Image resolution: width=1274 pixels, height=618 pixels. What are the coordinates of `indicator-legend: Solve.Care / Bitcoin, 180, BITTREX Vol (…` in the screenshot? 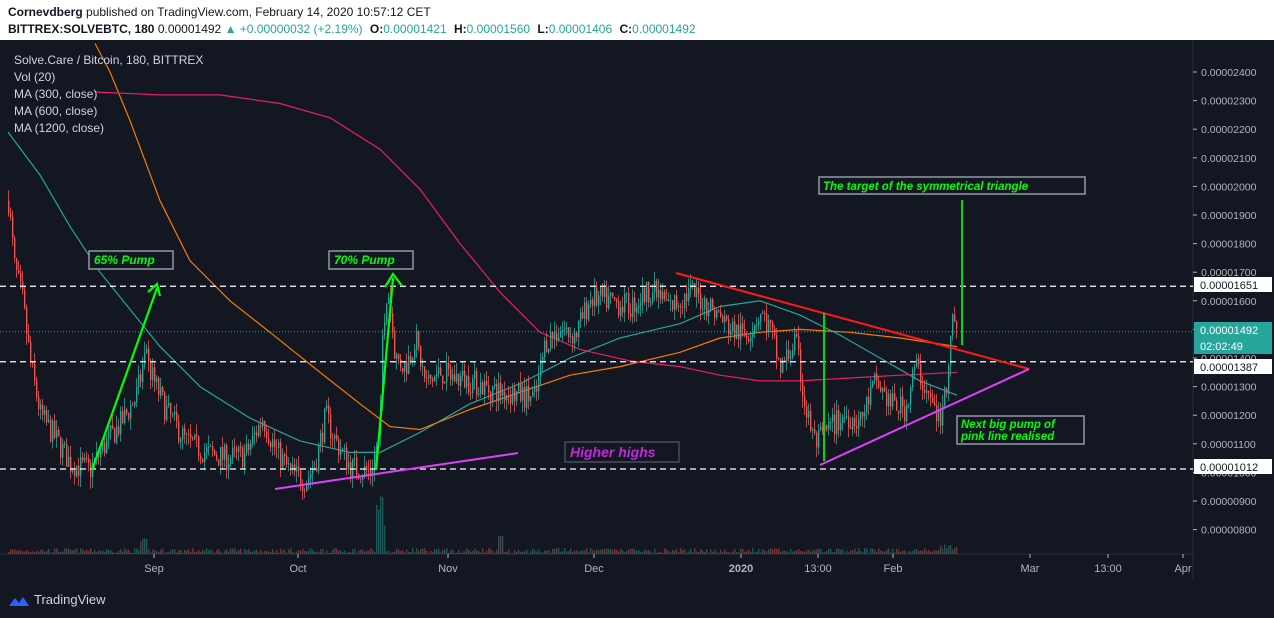 It's located at (108, 94).